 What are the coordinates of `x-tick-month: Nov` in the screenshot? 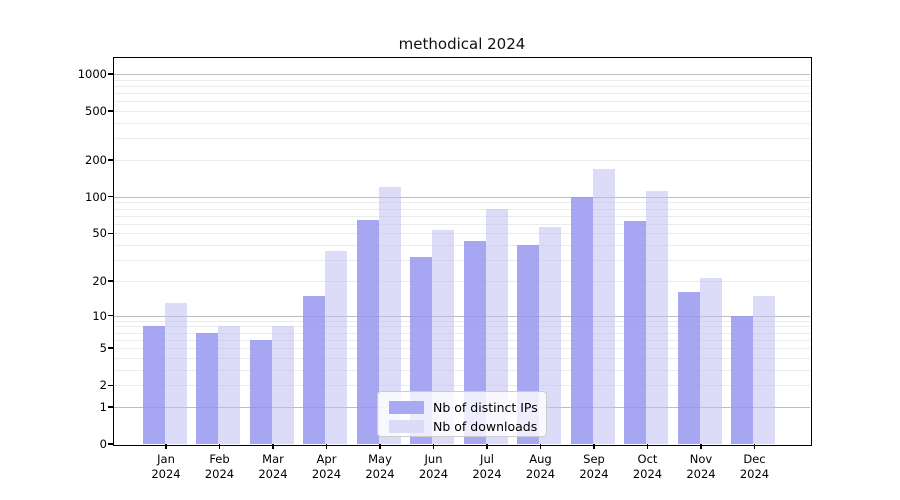 It's located at (701, 459).